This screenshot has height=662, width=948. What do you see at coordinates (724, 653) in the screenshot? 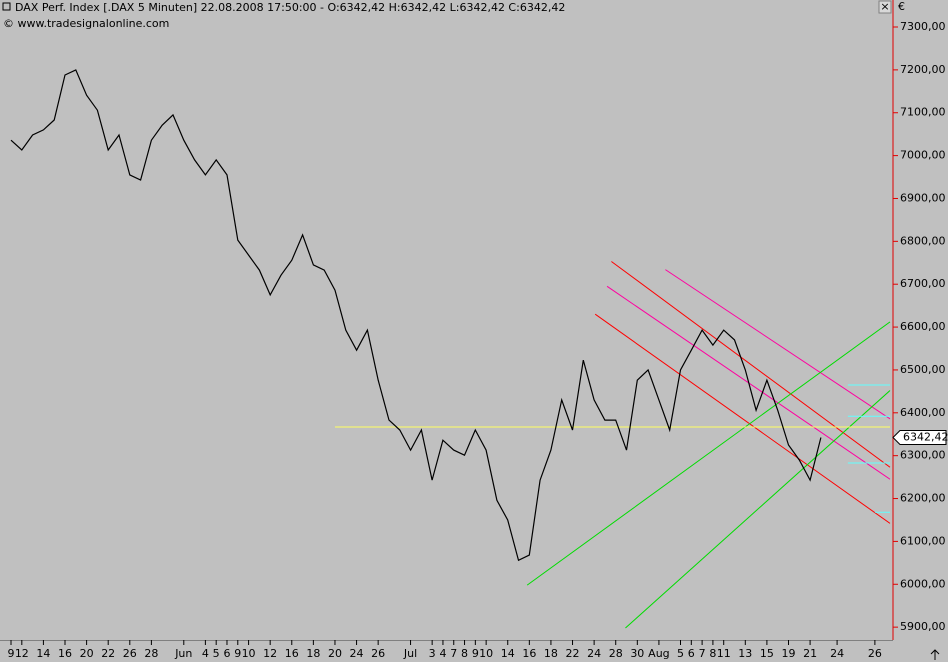
I see `x-tick-label: 11` at bounding box center [724, 653].